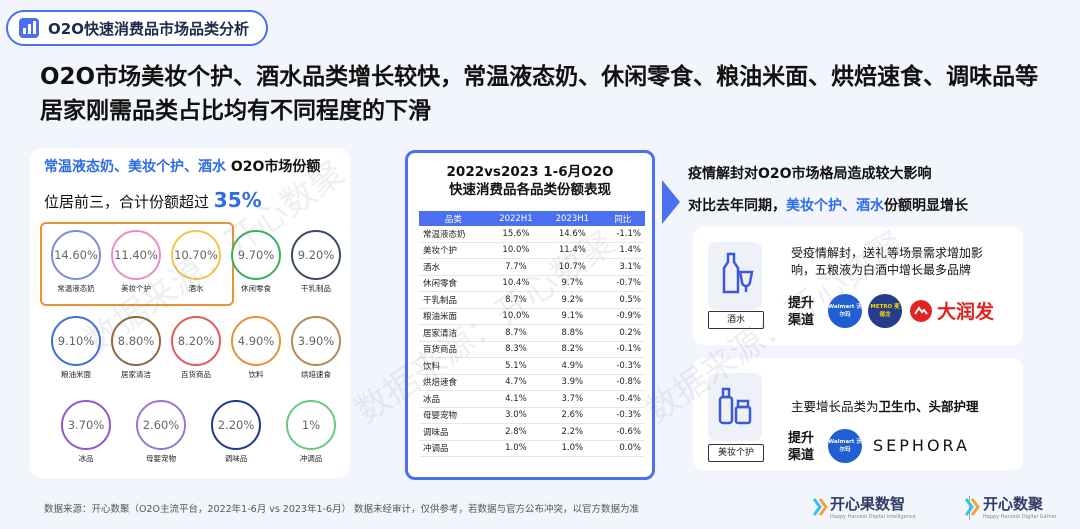  I want to click on category-bubble: 2.60% 母婴宠物, so click(161, 432).